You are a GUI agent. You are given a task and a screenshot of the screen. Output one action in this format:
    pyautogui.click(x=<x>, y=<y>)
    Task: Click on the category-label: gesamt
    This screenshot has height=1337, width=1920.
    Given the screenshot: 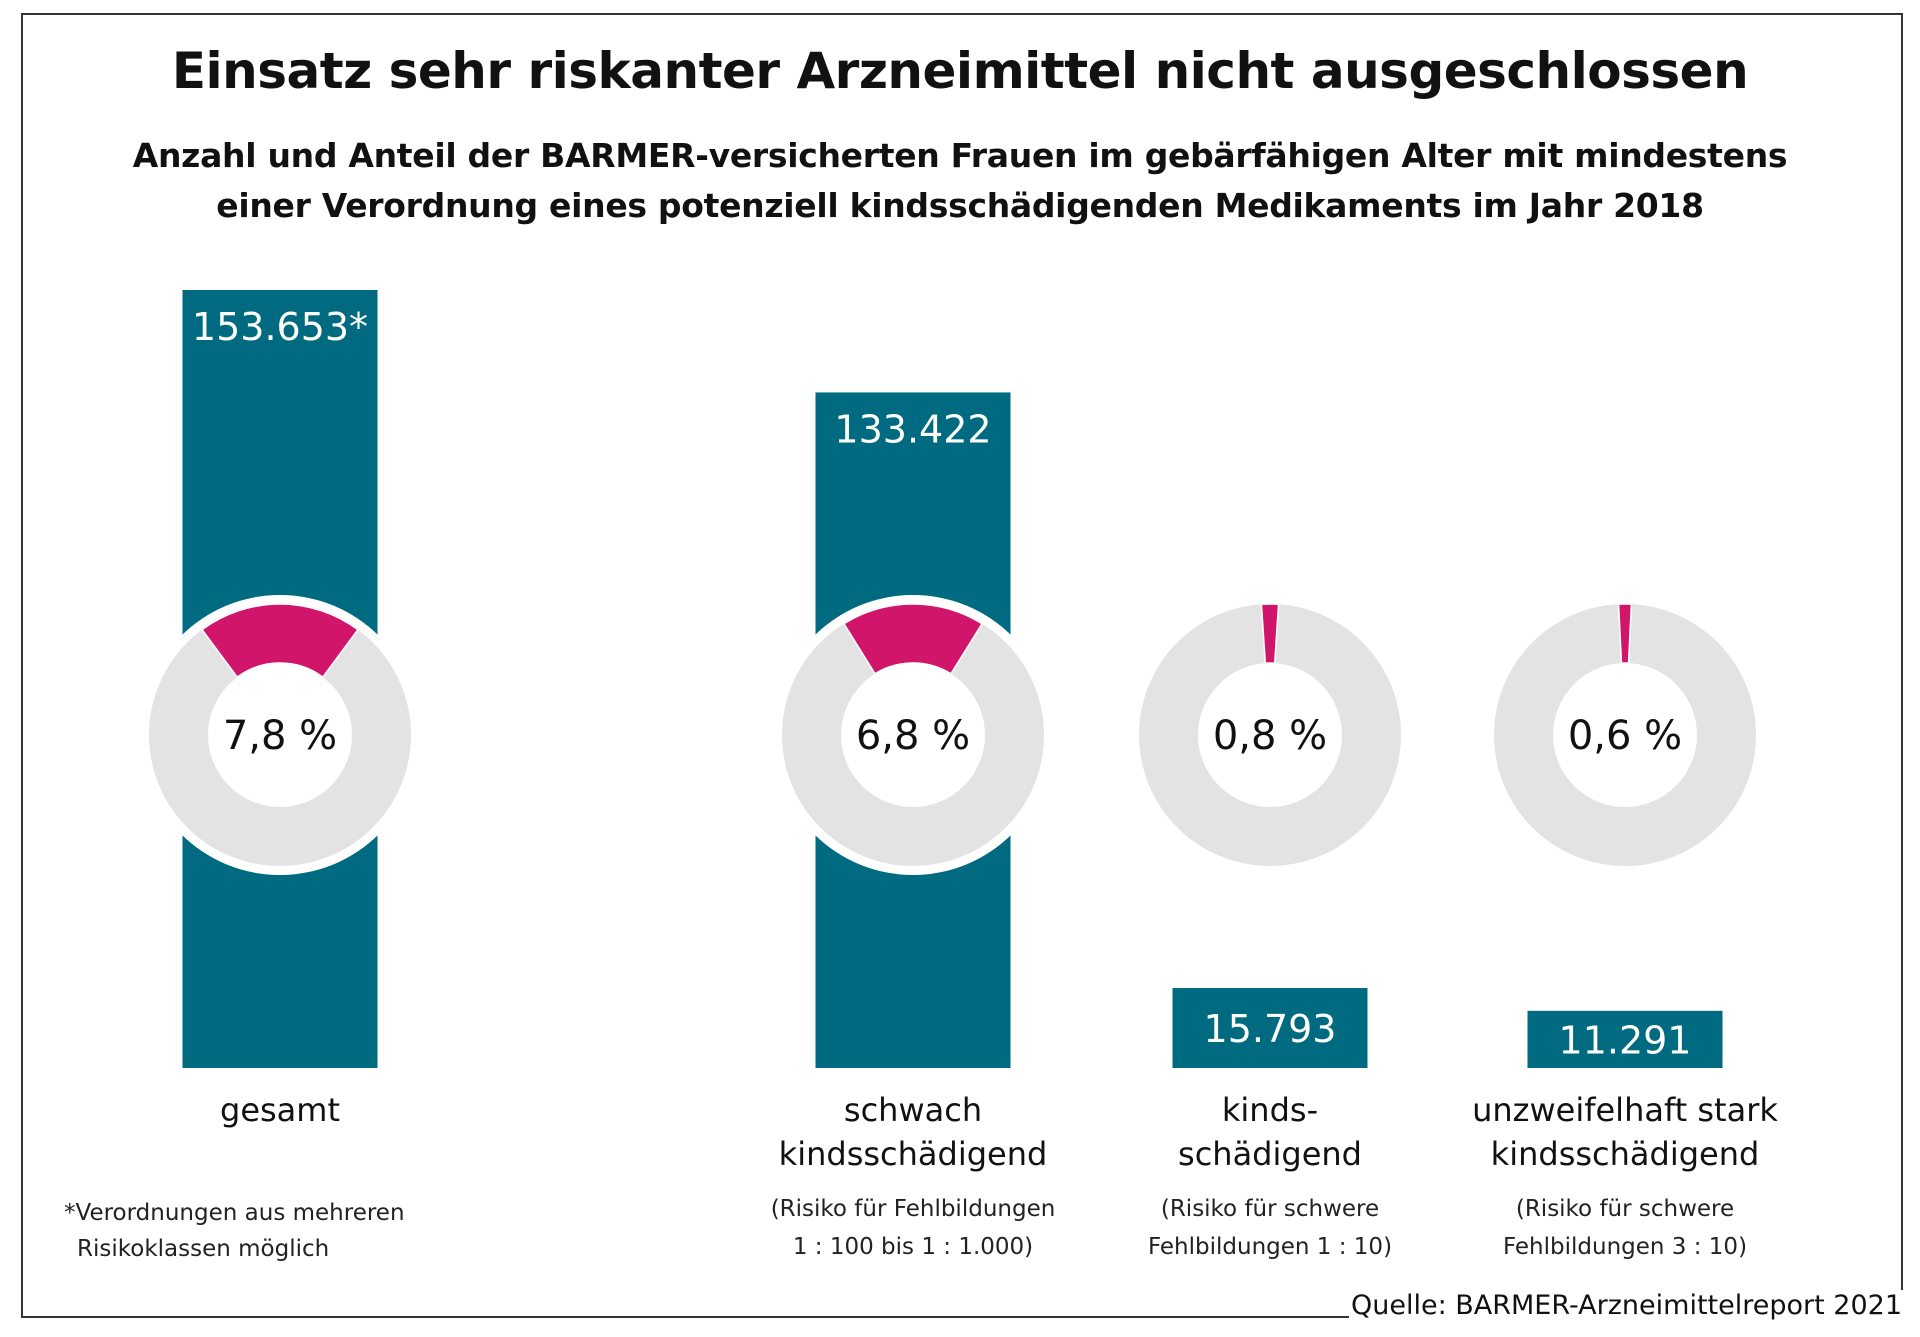 What is the action you would take?
    pyautogui.click(x=280, y=1110)
    